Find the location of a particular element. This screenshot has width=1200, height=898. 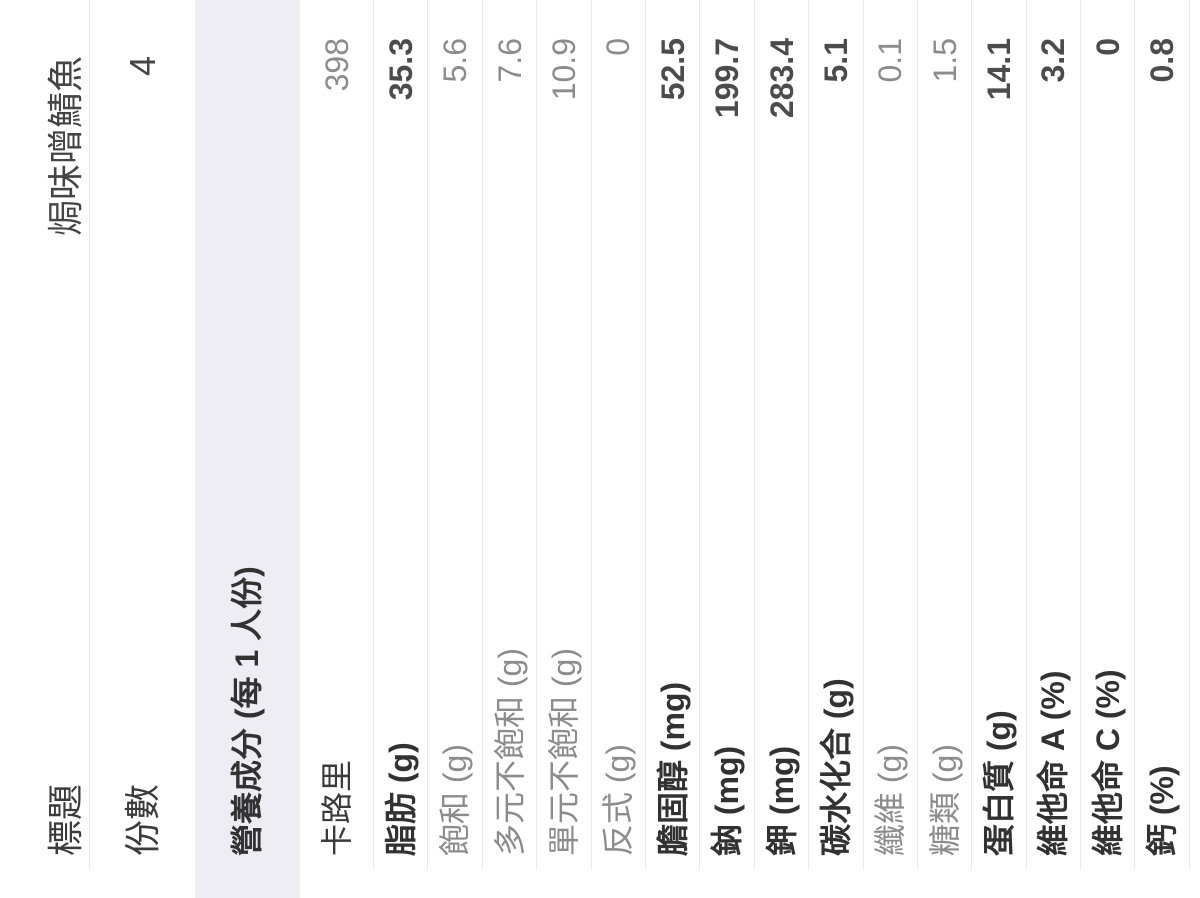

table-row-cholesterol: 膽固醇 (mg) 52.5 is located at coordinates (673, 449).